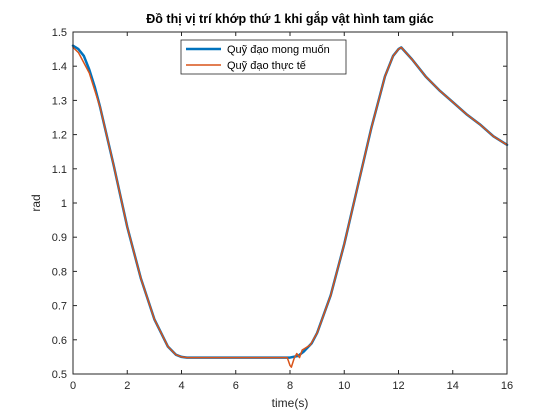 The image size is (560, 420). What do you see at coordinates (453, 386) in the screenshot?
I see `x-tick-label: 14` at bounding box center [453, 386].